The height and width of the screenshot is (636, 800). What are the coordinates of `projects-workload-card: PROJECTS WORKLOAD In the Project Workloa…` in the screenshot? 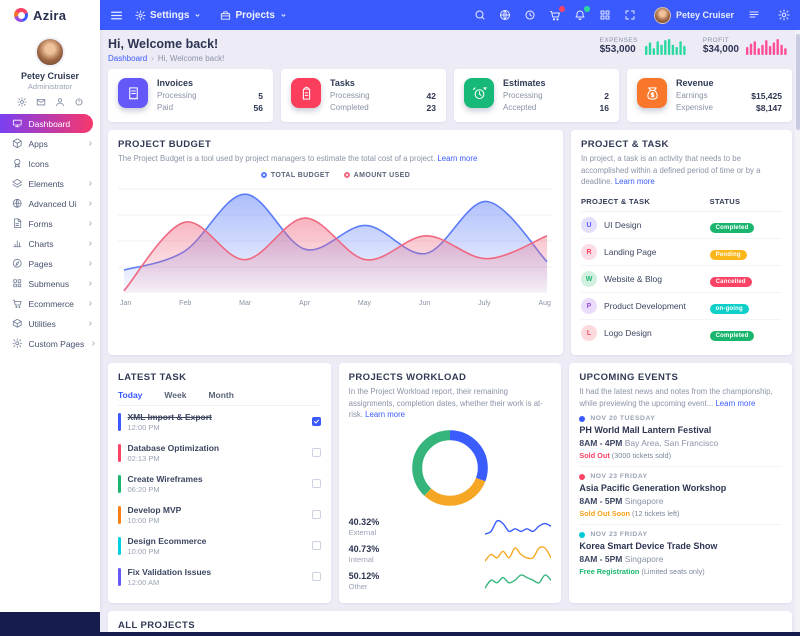 It's located at (450, 483).